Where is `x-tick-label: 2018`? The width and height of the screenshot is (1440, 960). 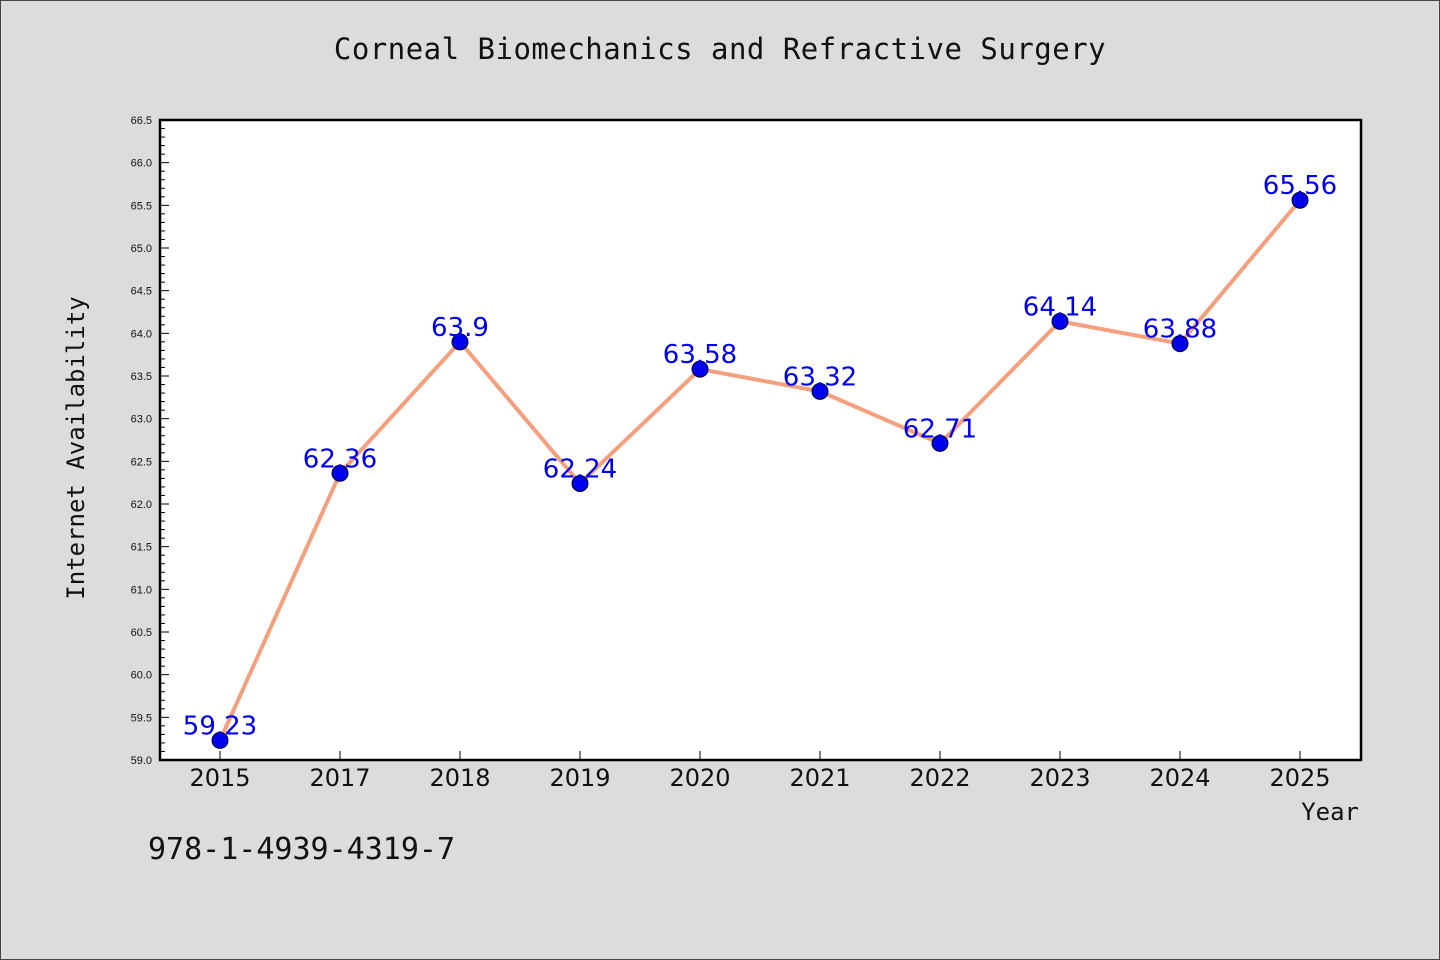 x-tick-label: 2018 is located at coordinates (459, 778).